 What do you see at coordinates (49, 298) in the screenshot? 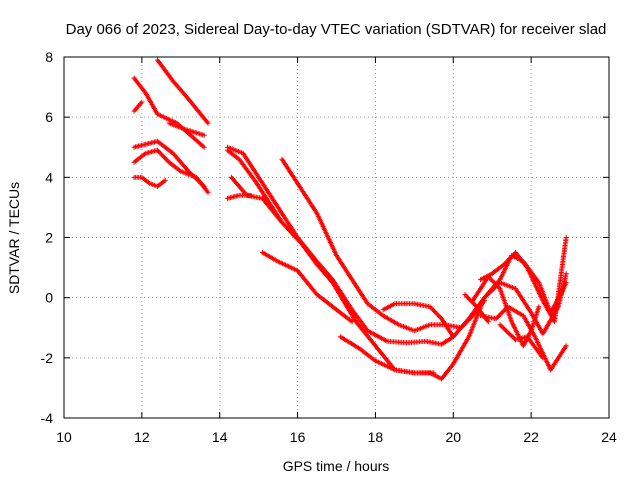
I see `y-tick-label: 0` at bounding box center [49, 298].